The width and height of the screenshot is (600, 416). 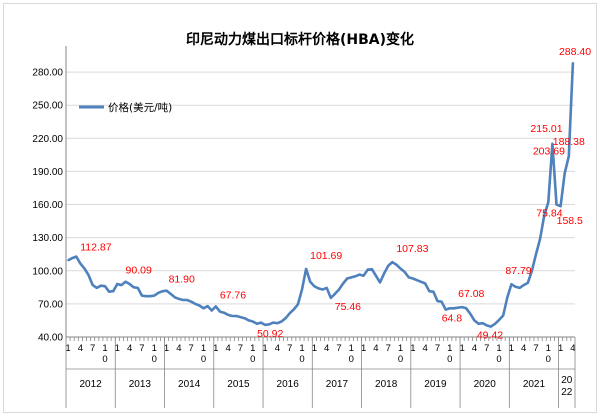 I want to click on data-label: 81.90, so click(x=182, y=280).